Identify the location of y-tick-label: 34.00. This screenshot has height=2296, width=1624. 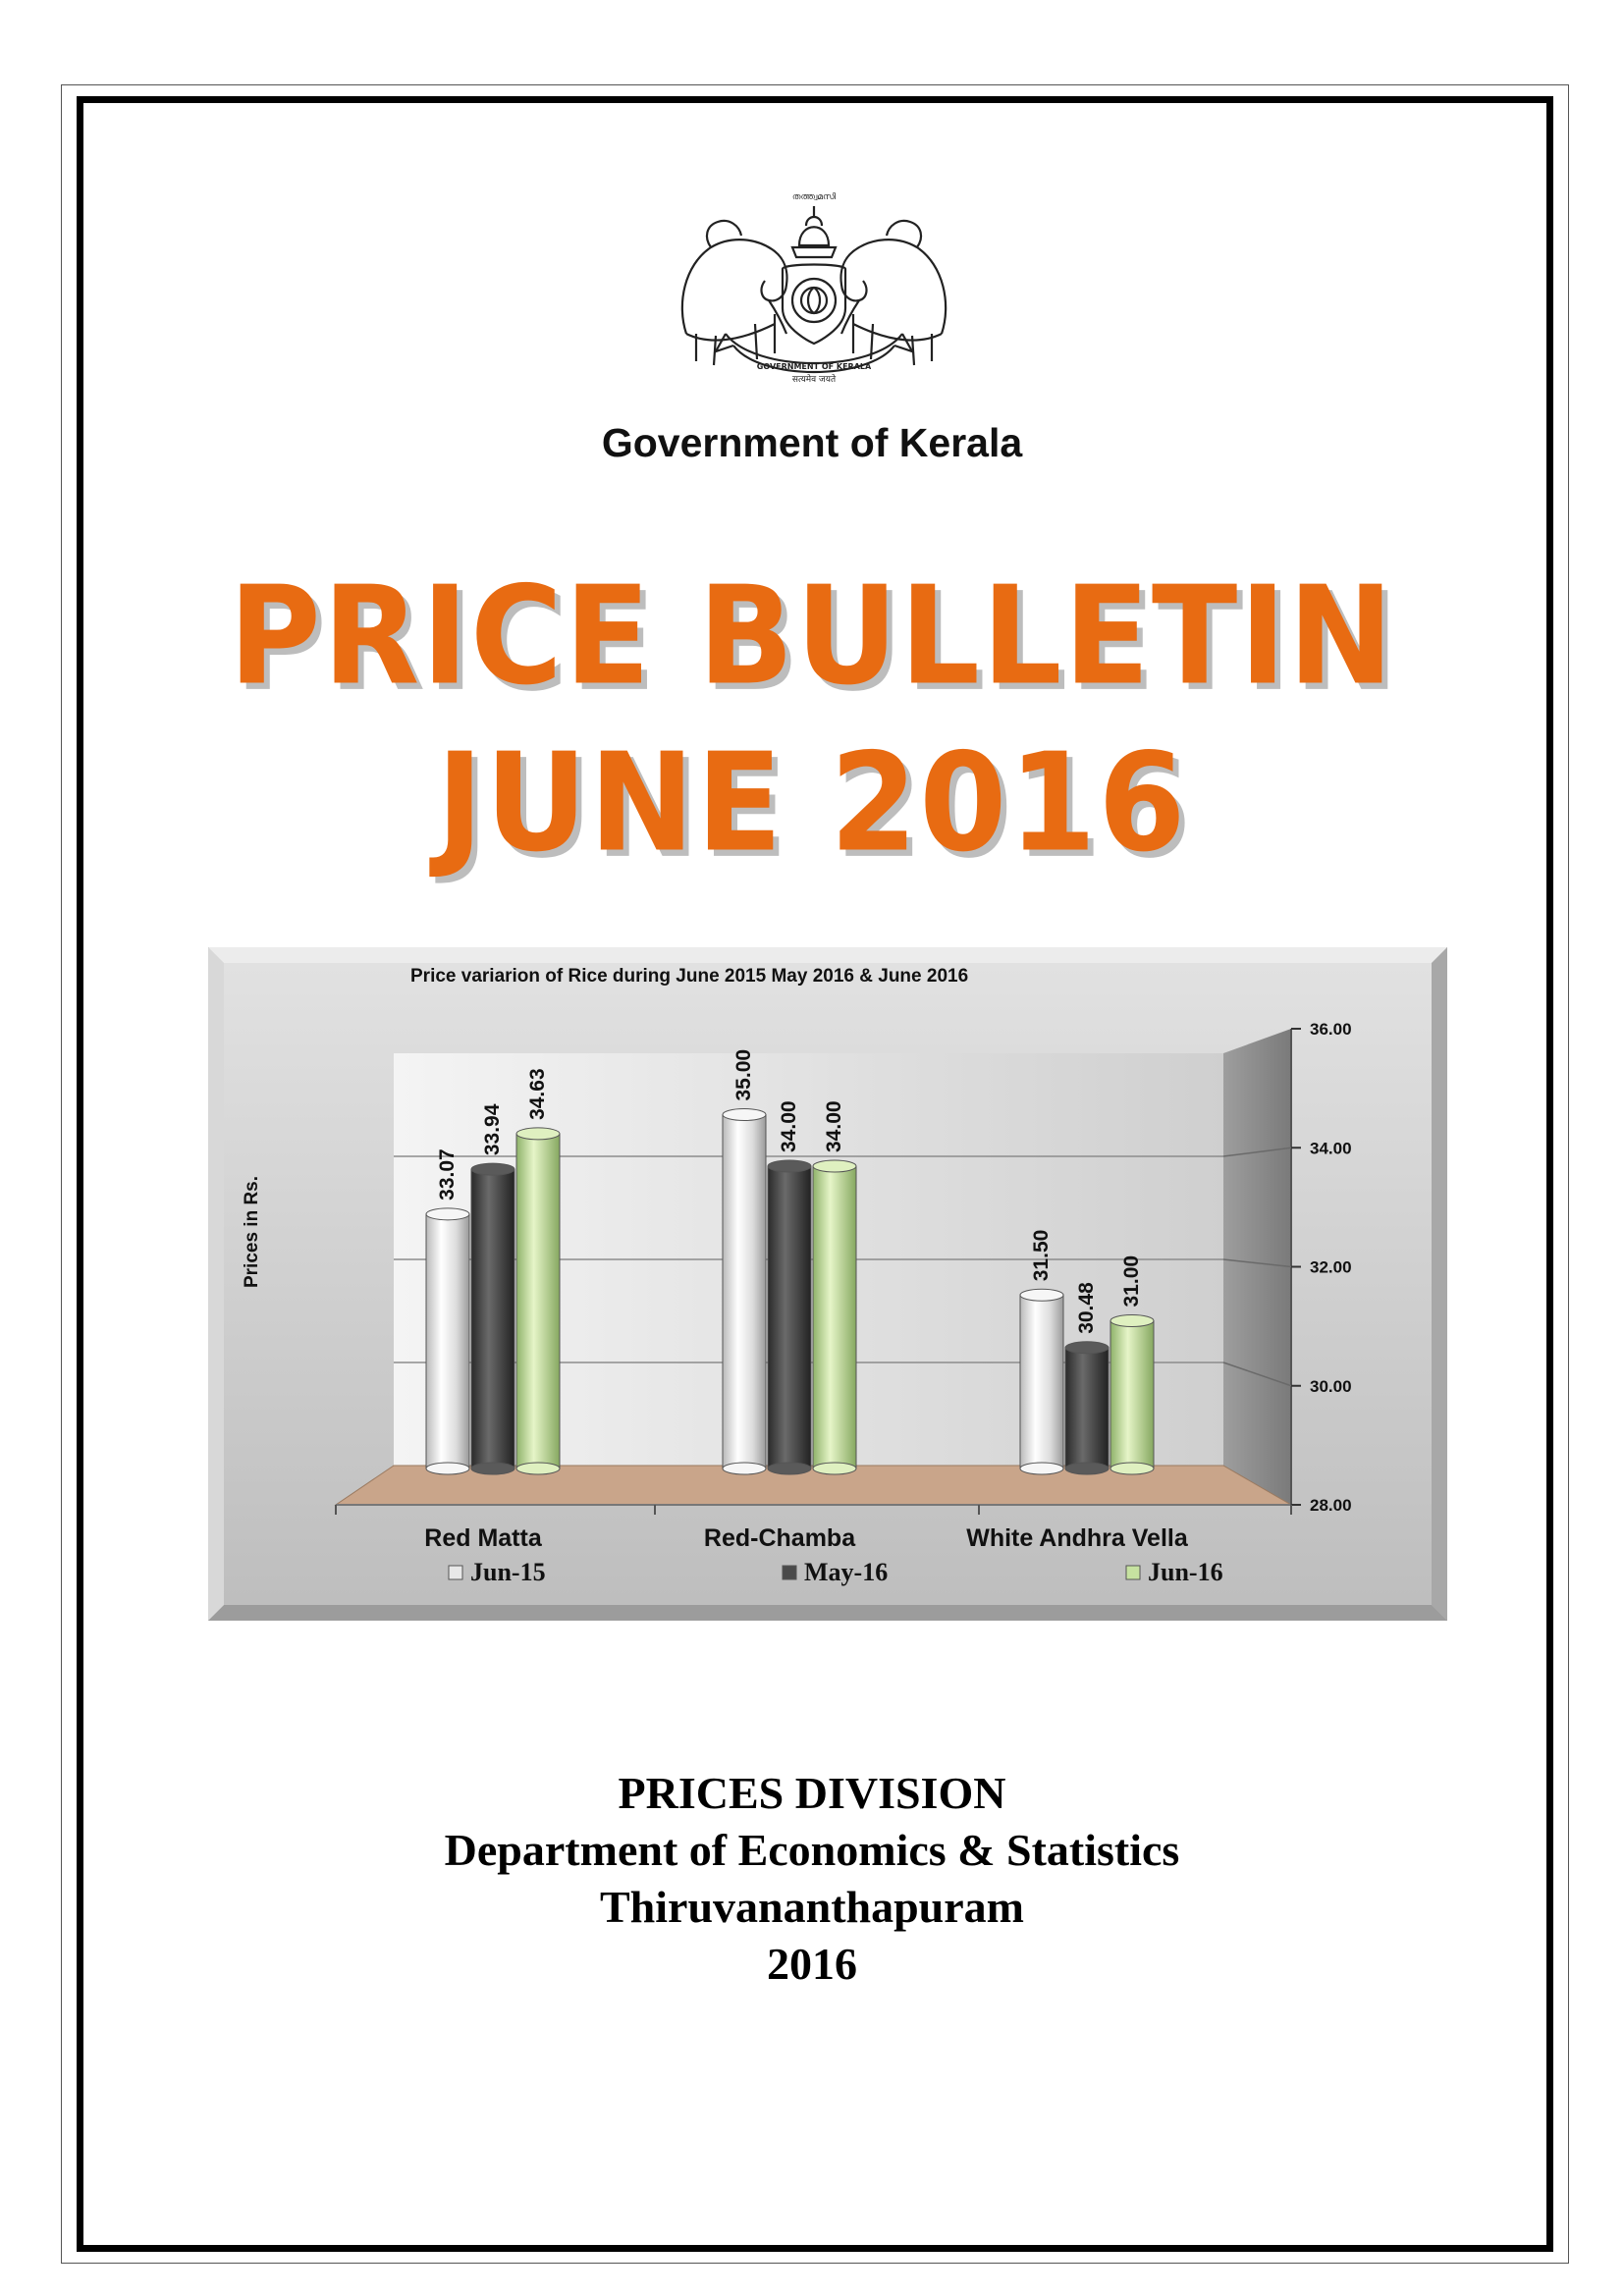
(1331, 1148).